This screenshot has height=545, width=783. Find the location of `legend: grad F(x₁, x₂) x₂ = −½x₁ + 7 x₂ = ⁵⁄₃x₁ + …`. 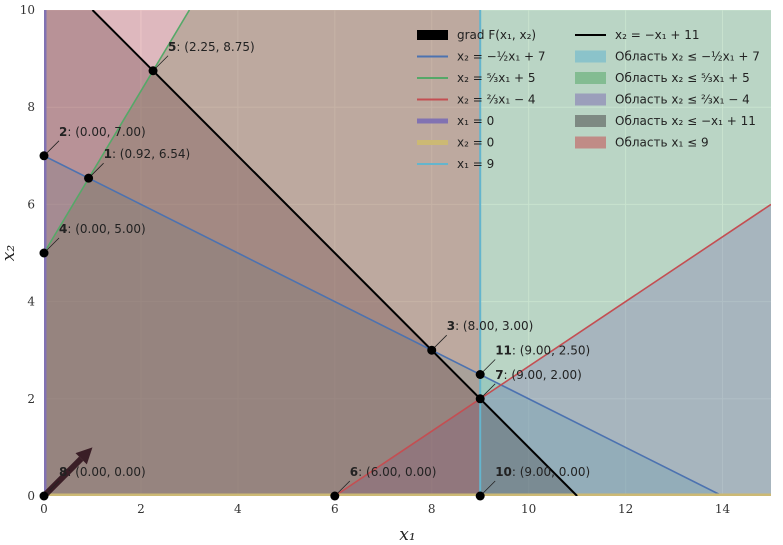

legend: grad F(x₁, x₂) x₂ = −½x₁ + 7 x₂ = ⁵⁄₃x₁ + … is located at coordinates (588, 99).